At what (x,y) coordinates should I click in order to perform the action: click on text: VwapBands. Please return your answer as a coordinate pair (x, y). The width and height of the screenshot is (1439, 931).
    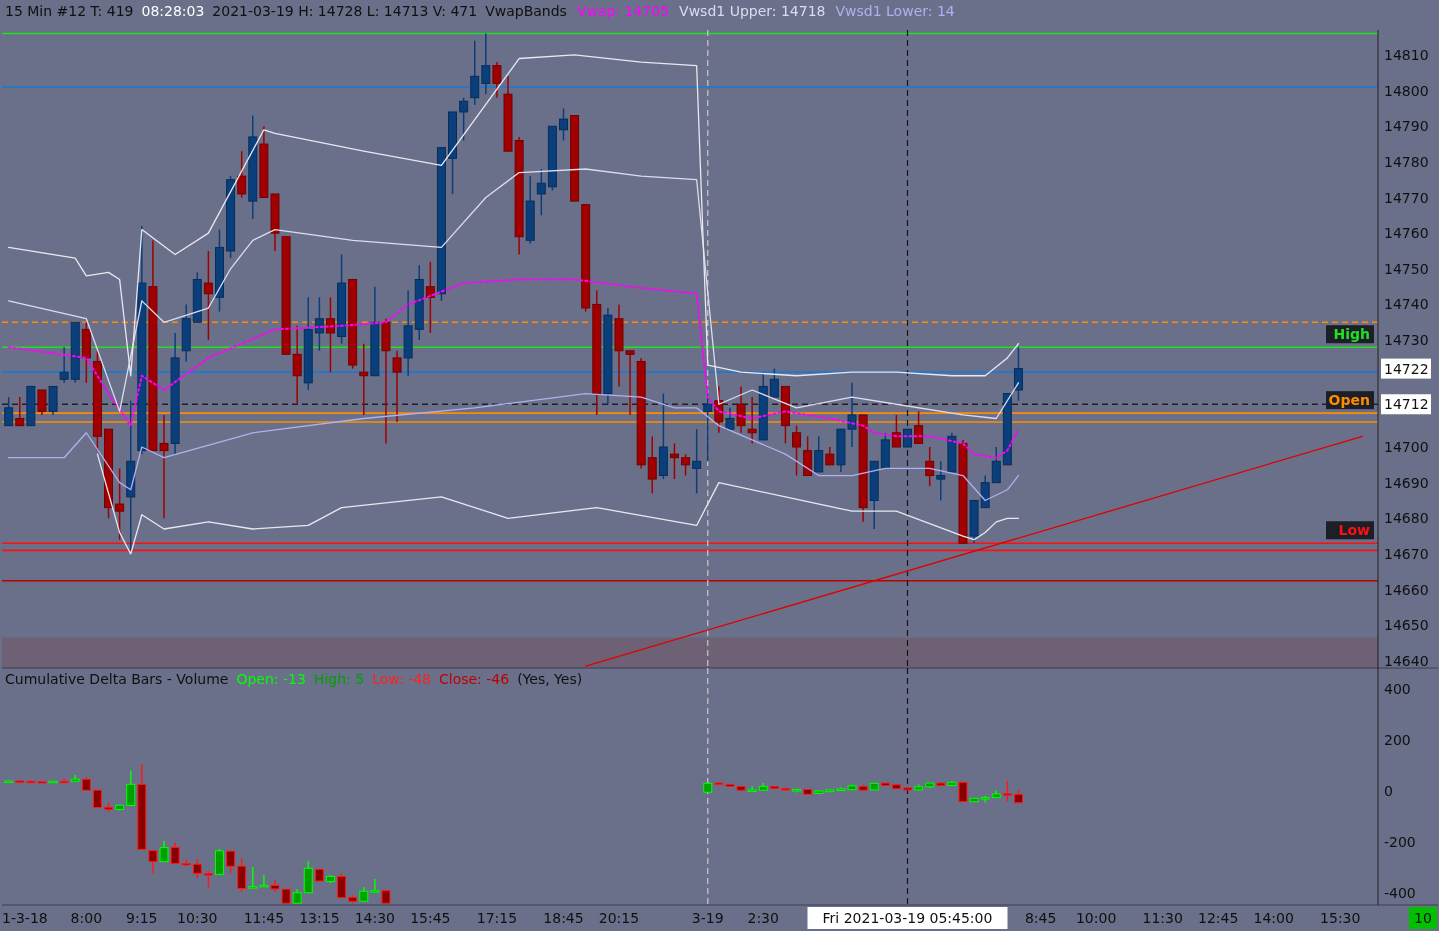
    Looking at the image, I should click on (526, 11).